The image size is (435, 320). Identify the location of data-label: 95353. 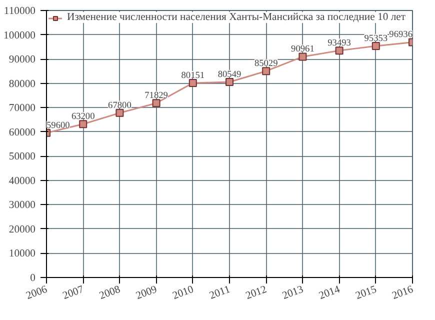
(376, 39).